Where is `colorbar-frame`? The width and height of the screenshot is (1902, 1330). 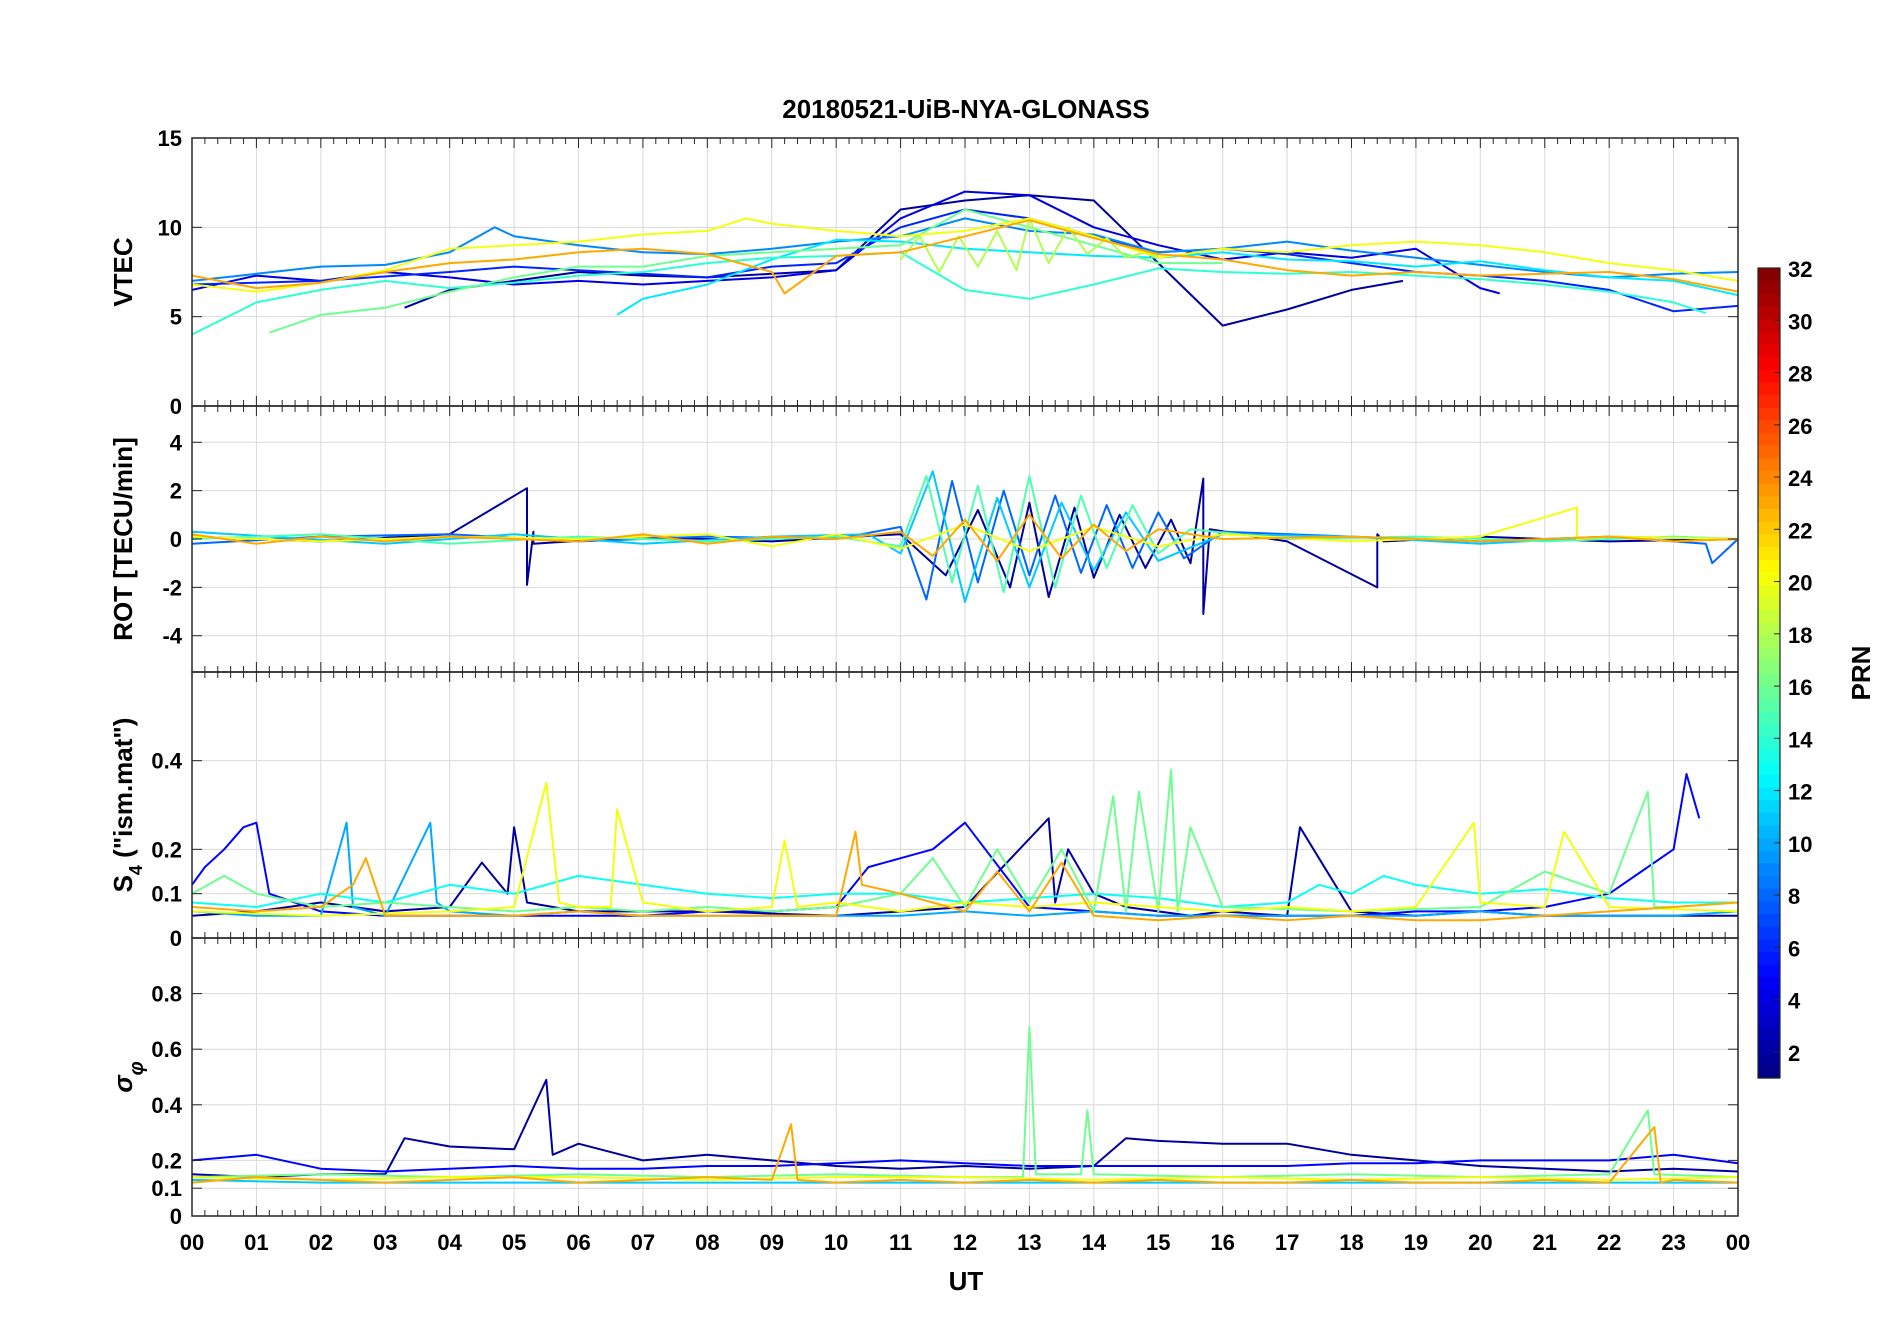 colorbar-frame is located at coordinates (1769, 673).